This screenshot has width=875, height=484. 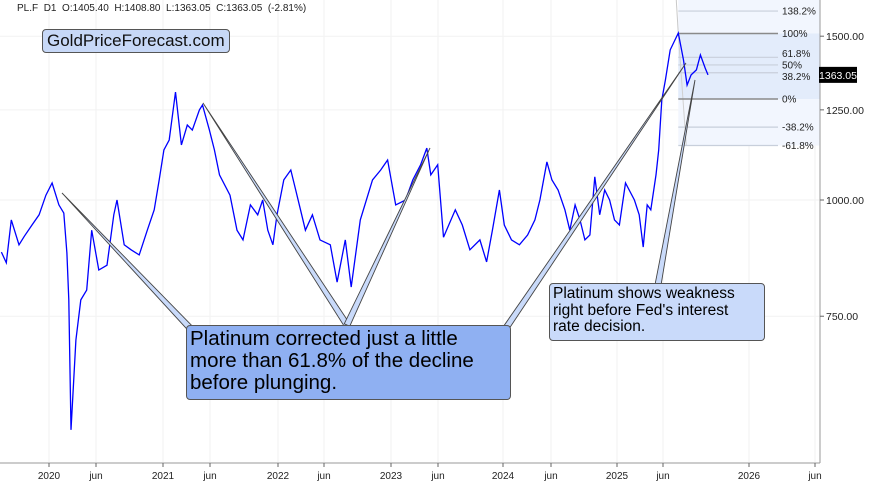 I want to click on fib-level-label: 38.2%, so click(x=796, y=77).